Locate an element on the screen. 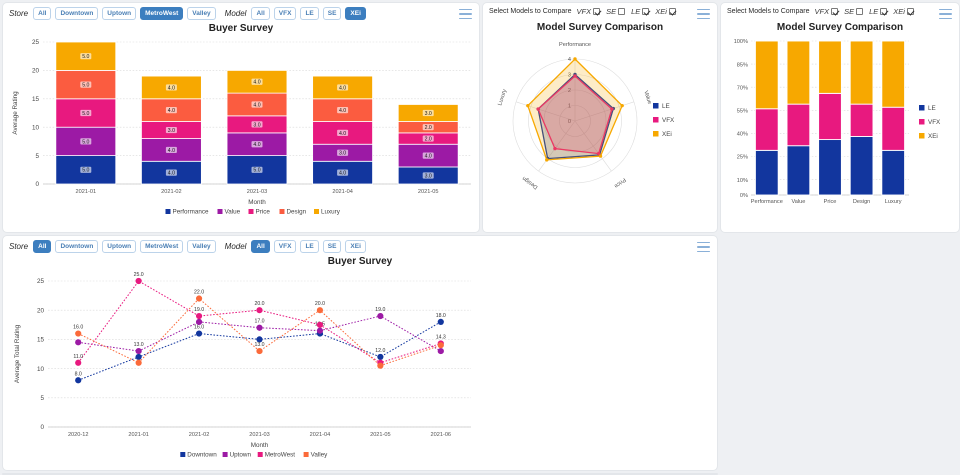 Image resolution: width=960 pixels, height=475 pixels. svg-text: 5 is located at coordinates (37, 156).